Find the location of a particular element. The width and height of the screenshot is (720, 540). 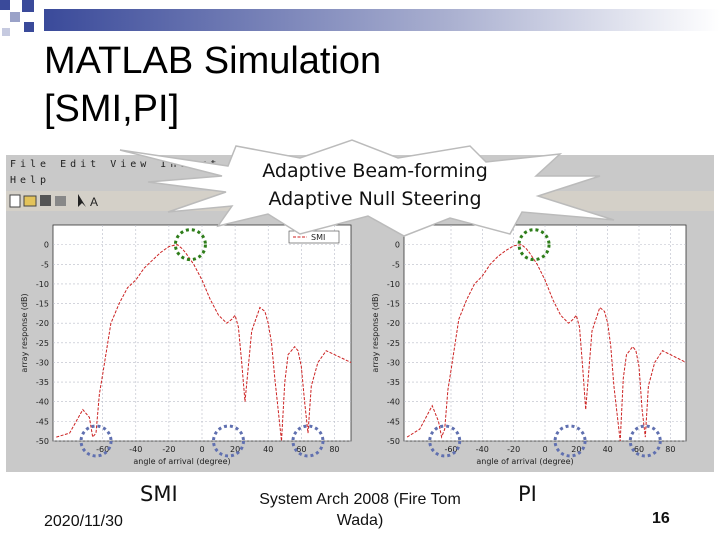

slide-ornament is located at coordinates (360, 18).